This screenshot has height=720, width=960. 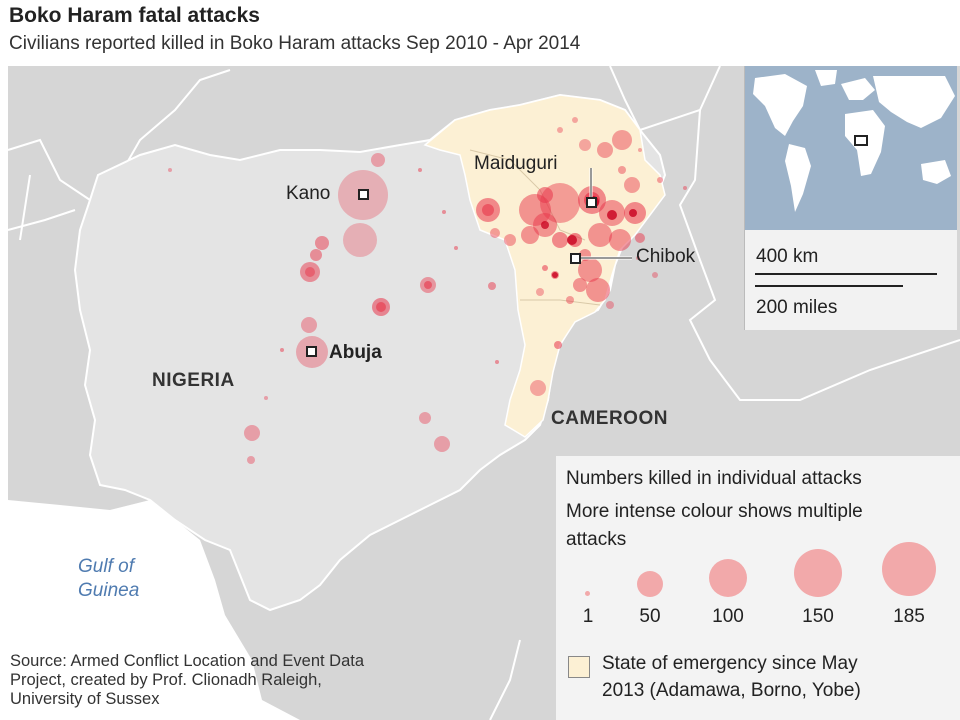 What do you see at coordinates (590, 270) in the screenshot?
I see `attack-ne-e1` at bounding box center [590, 270].